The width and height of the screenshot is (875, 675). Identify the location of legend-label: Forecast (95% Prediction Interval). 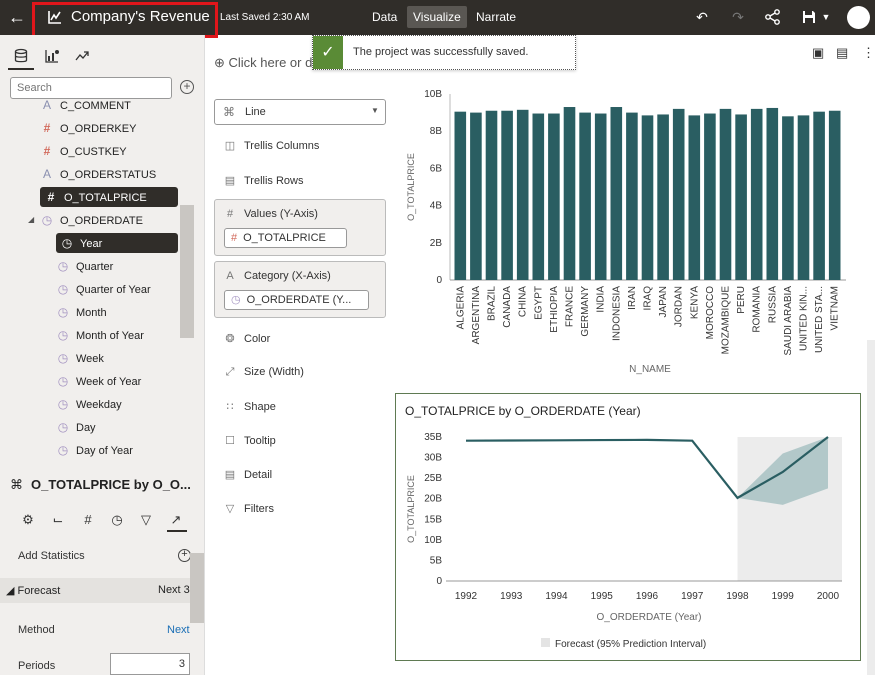
(630, 644).